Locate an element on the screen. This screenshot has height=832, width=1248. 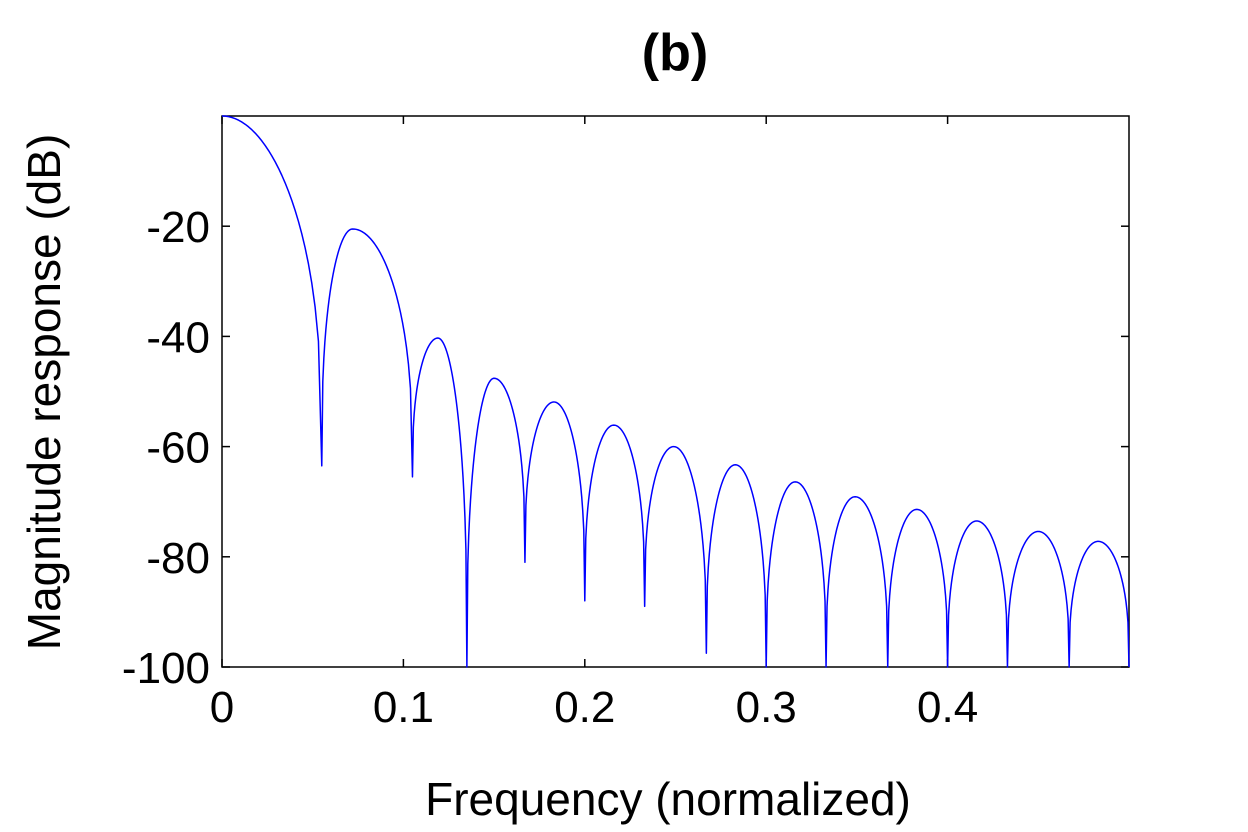
x-tick-label: 0.3 is located at coordinates (766, 707).